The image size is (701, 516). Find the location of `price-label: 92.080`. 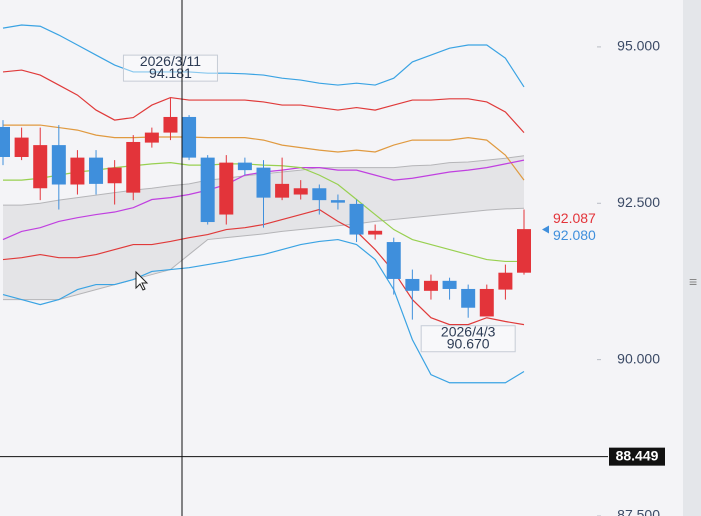

price-label: 92.080 is located at coordinates (574, 235).